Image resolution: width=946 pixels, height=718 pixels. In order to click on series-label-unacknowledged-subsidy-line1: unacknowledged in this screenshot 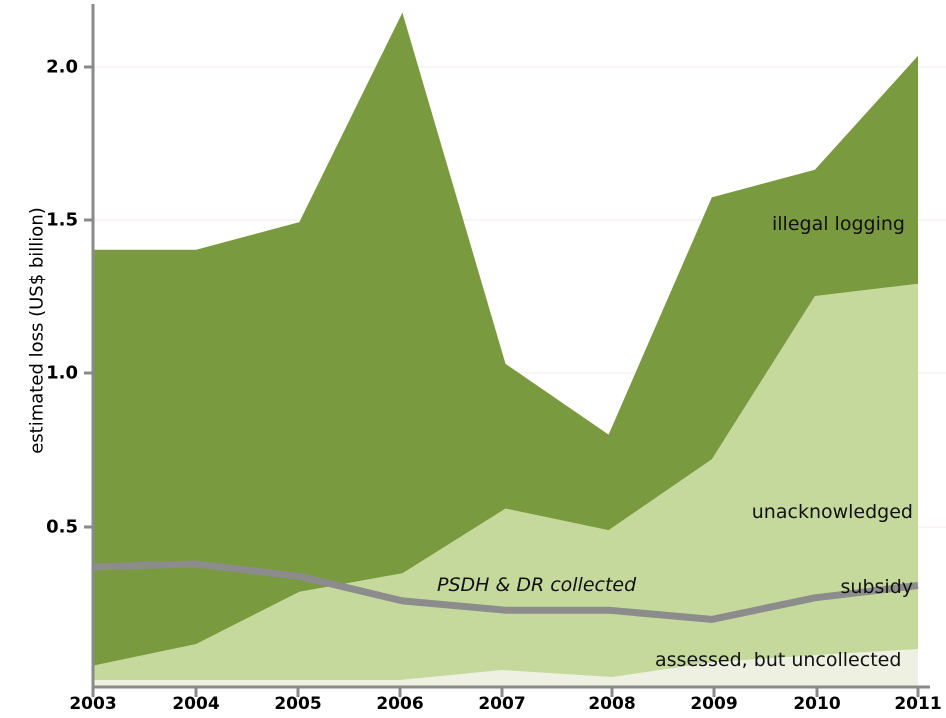, I will do `click(832, 512)`.